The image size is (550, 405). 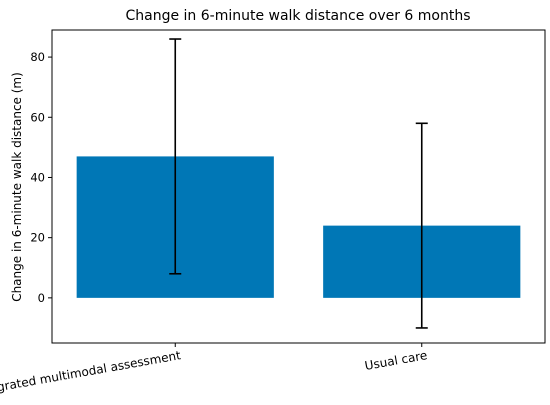 I want to click on y-tick-label-2: 40, so click(x=37, y=177).